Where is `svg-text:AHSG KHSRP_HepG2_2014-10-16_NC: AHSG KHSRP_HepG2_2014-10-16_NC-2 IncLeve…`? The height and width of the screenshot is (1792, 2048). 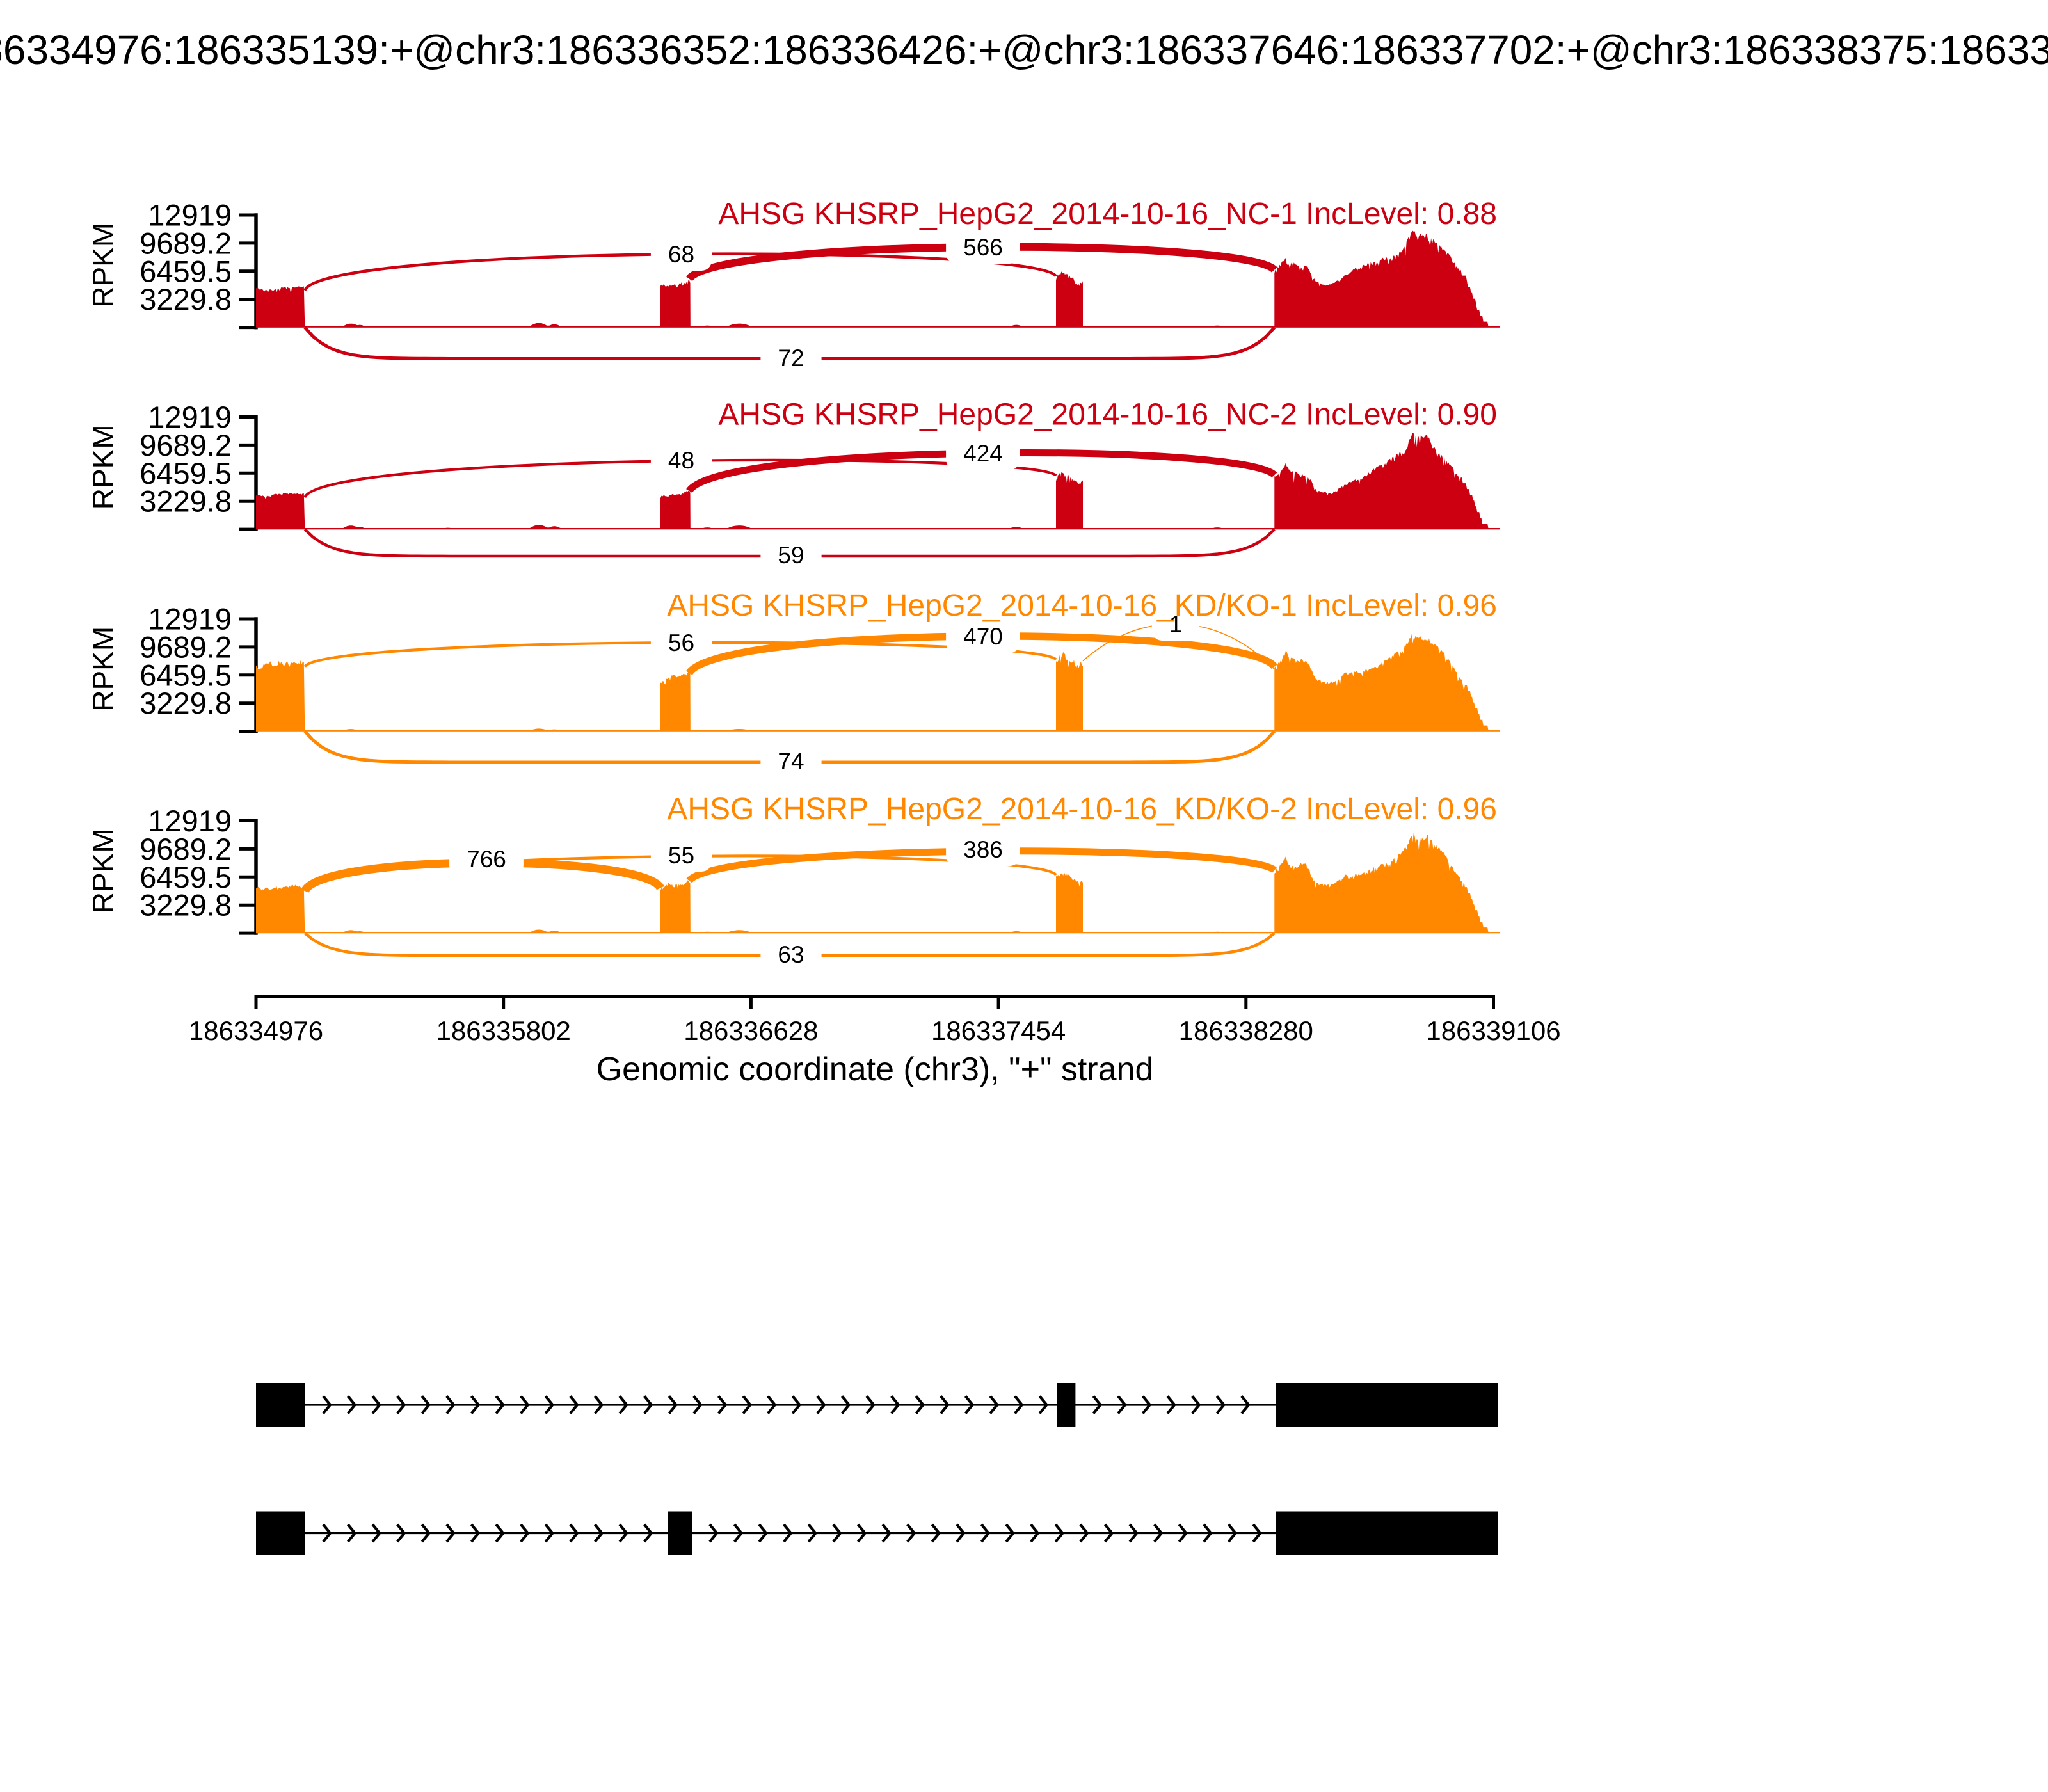
svg-text:AHSG KHSRP_HepG2_2014-10-16_NC: AHSG KHSRP_HepG2_2014-10-16_NC-2 IncLeve… is located at coordinates (1107, 415).